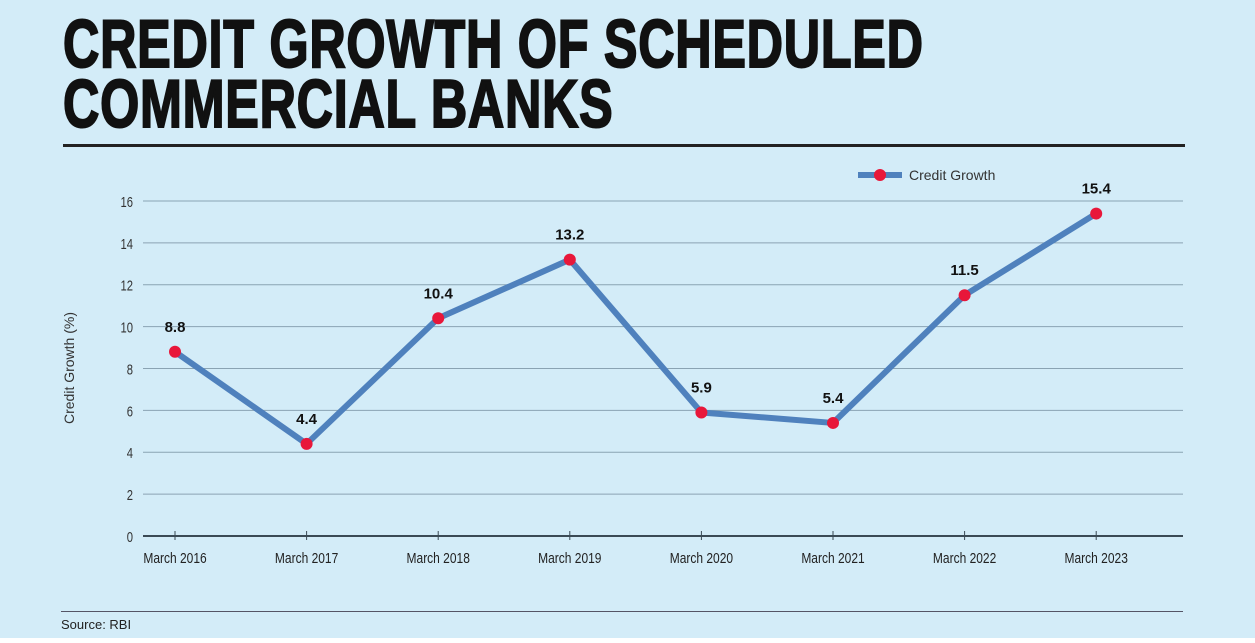 Image resolution: width=1255 pixels, height=643 pixels. Describe the element at coordinates (175, 327) in the screenshot. I see `data-label: 8.8` at that location.